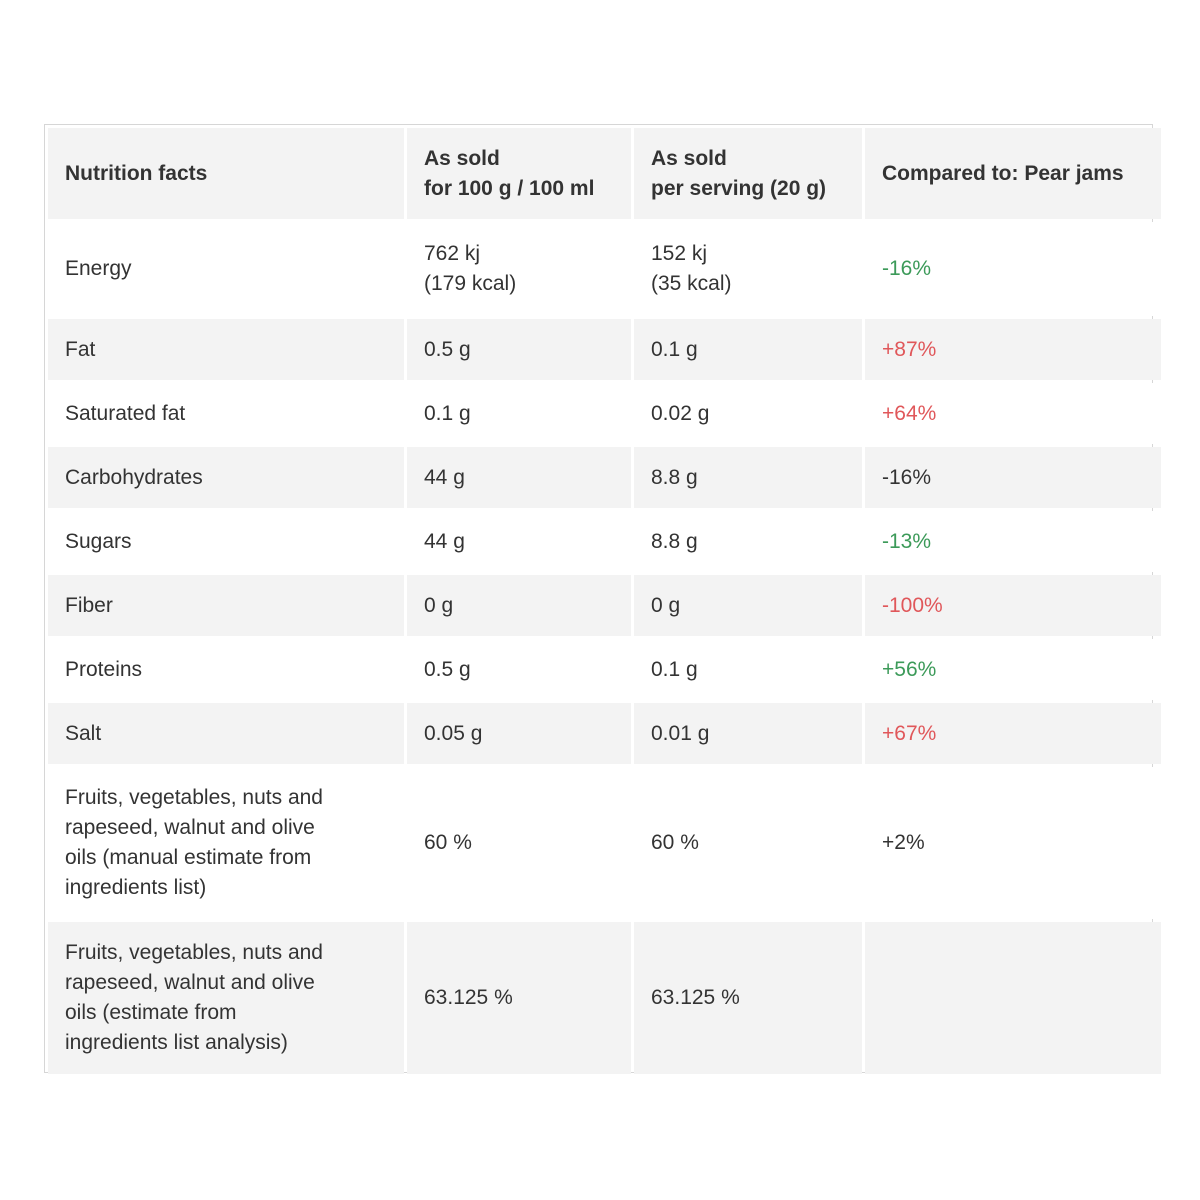 The image size is (1200, 1200). Describe the element at coordinates (1013, 541) in the screenshot. I see `comparison-value: -13%` at that location.